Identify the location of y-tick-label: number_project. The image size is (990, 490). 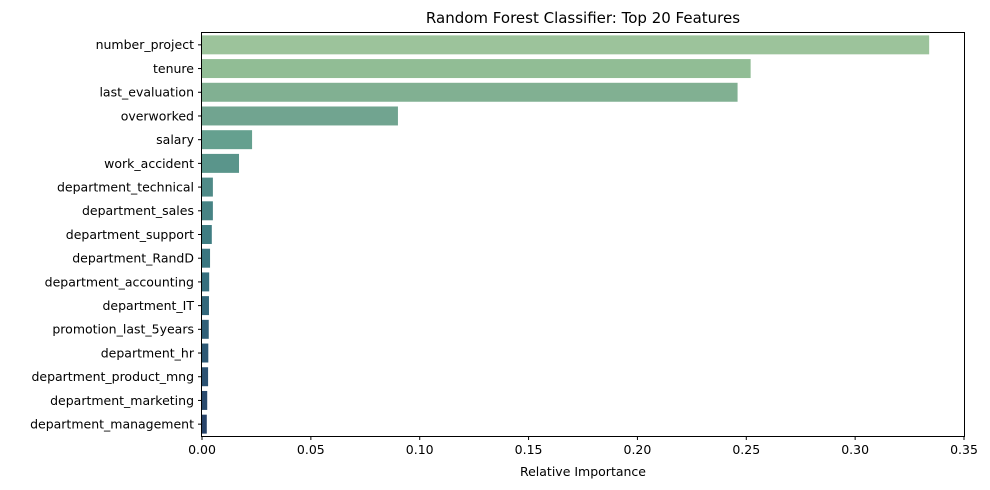
(145, 44).